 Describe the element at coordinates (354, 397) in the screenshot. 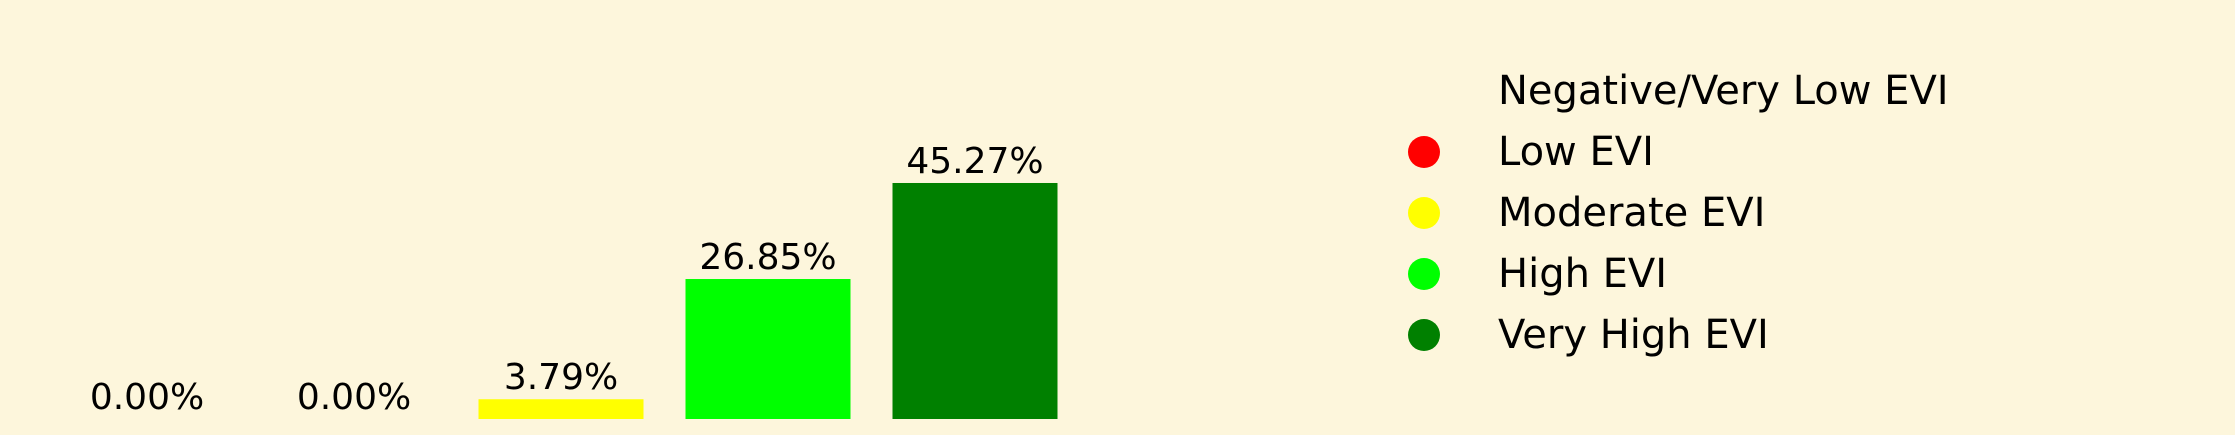

I see `data-label-low-evi: 0.00%` at that location.